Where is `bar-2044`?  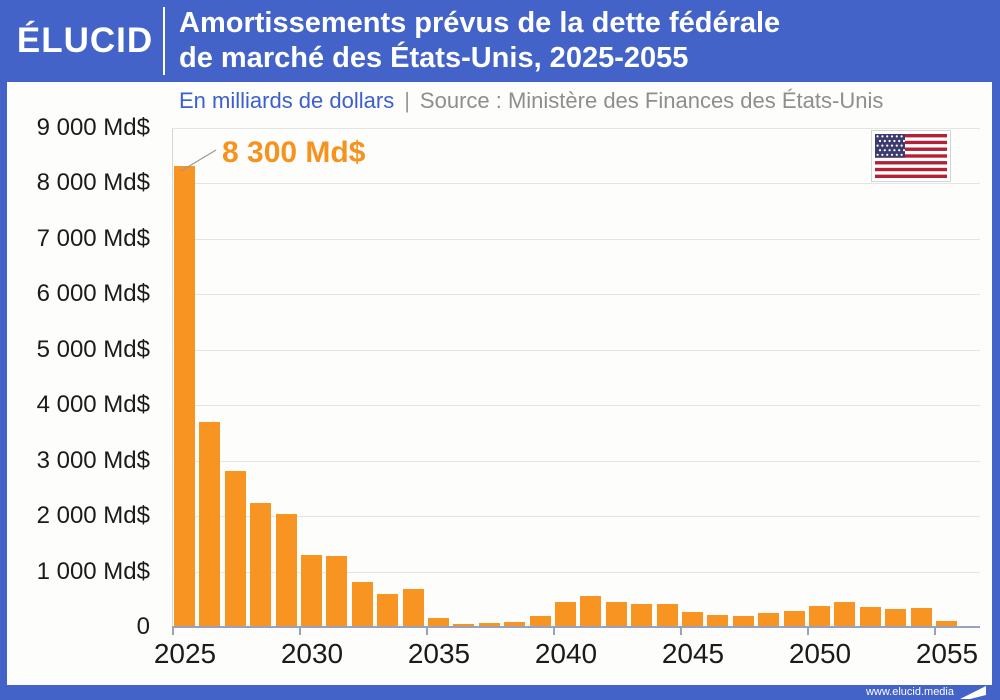 bar-2044 is located at coordinates (667, 615).